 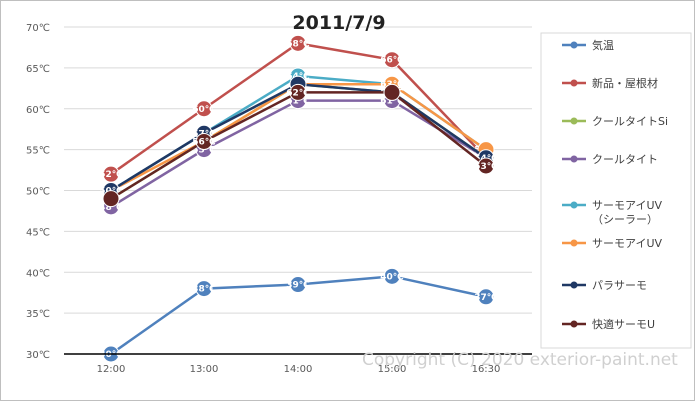 I want to click on data-label: 40℃, so click(x=392, y=277).